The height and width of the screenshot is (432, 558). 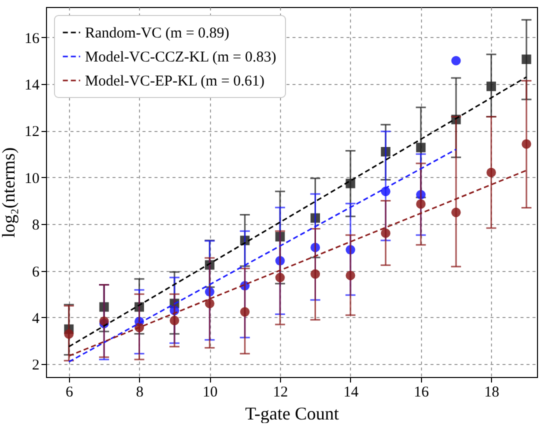 I want to click on x-tick-label: 8, so click(x=140, y=392).